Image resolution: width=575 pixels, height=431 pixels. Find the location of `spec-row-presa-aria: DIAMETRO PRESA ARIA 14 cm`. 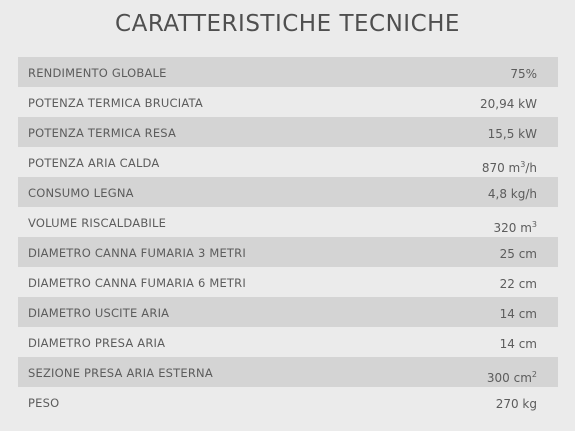

spec-row-presa-aria: DIAMETRO PRESA ARIA 14 cm is located at coordinates (288, 342).